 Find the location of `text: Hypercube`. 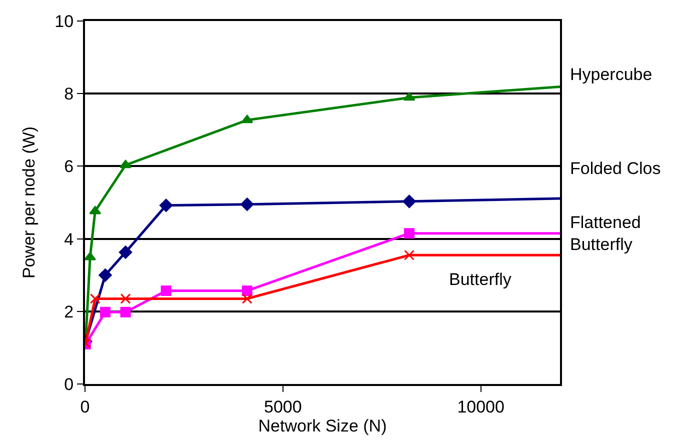

text: Hypercube is located at coordinates (611, 74).